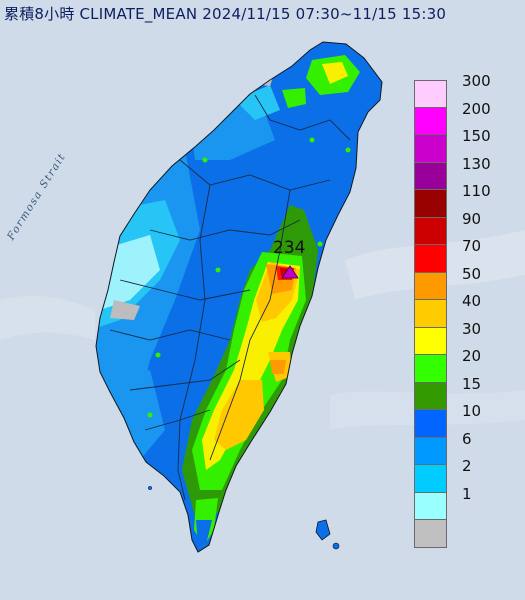  What do you see at coordinates (476, 108) in the screenshot?
I see `legend-label: 200` at bounding box center [476, 108].